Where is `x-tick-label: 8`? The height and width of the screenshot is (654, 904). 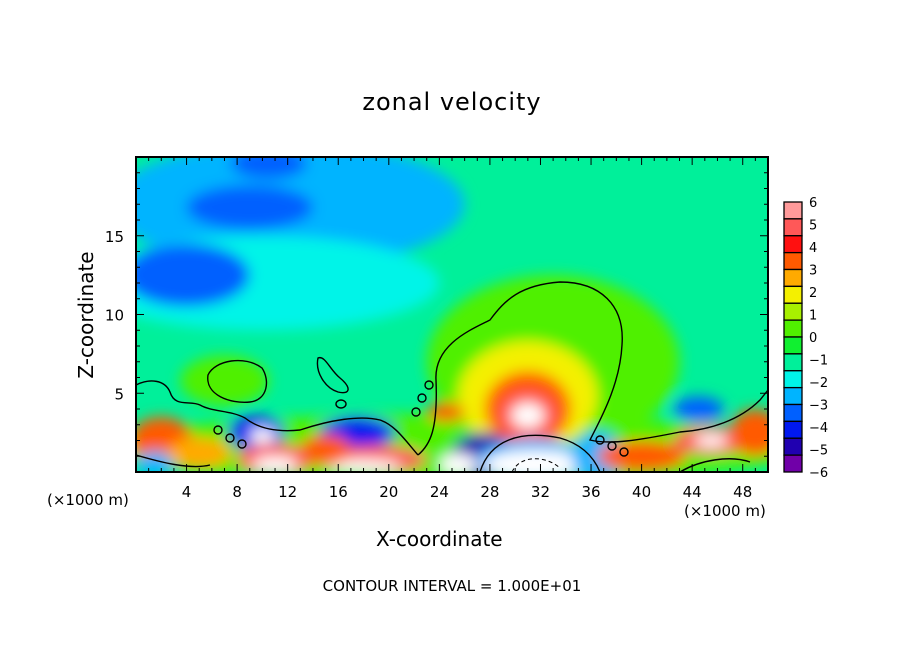
x-tick-label: 8 is located at coordinates (237, 492).